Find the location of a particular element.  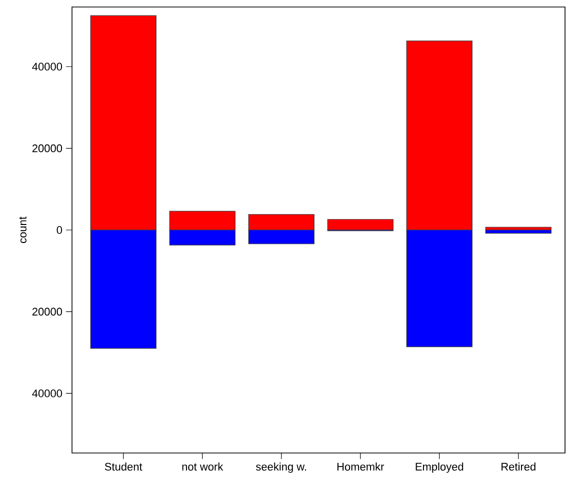

x-tick-label: not work is located at coordinates (203, 466).